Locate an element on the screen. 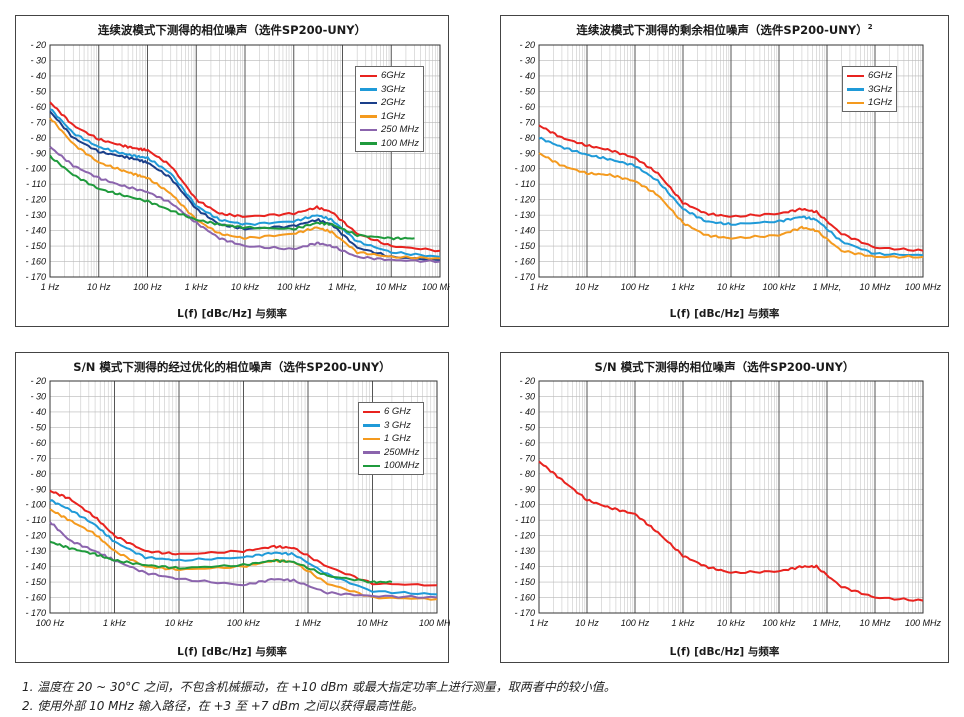  legend-entry: 1 GHz is located at coordinates (391, 439).